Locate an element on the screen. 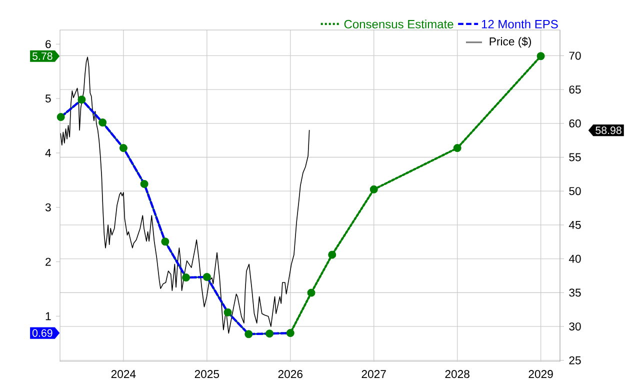  y2-tick-label: 50 is located at coordinates (575, 191).